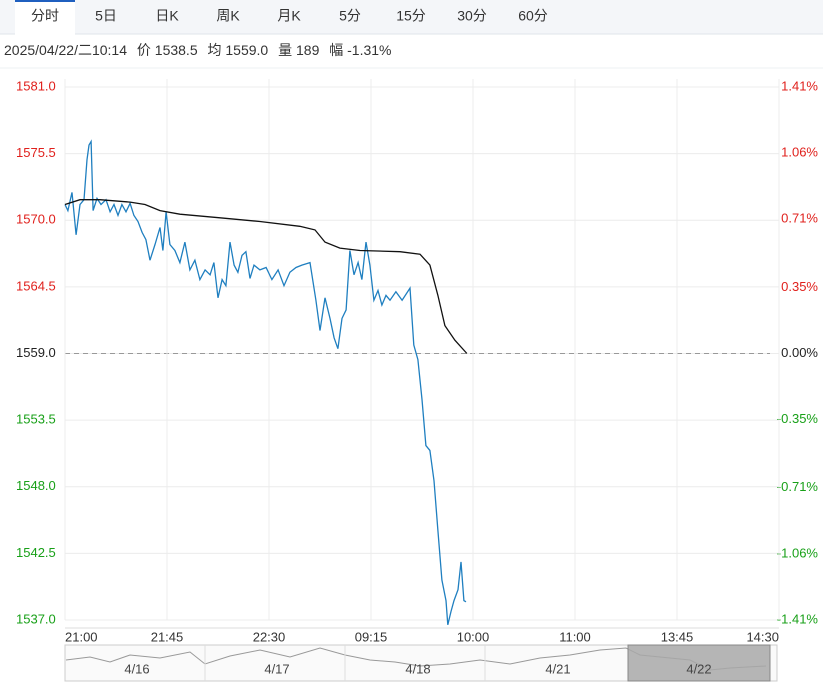 Image resolution: width=823 pixels, height=686 pixels. I want to click on tab: 5日, so click(106, 16).